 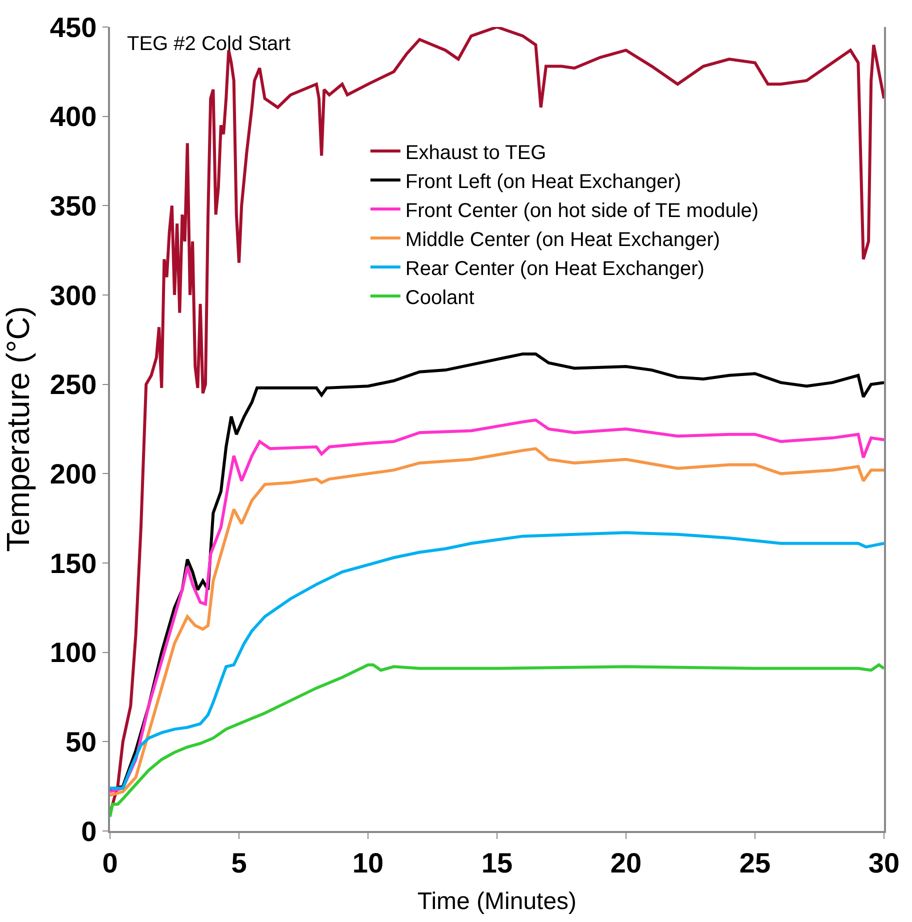 What do you see at coordinates (626, 862) in the screenshot?
I see `x-tick-label: 20` at bounding box center [626, 862].